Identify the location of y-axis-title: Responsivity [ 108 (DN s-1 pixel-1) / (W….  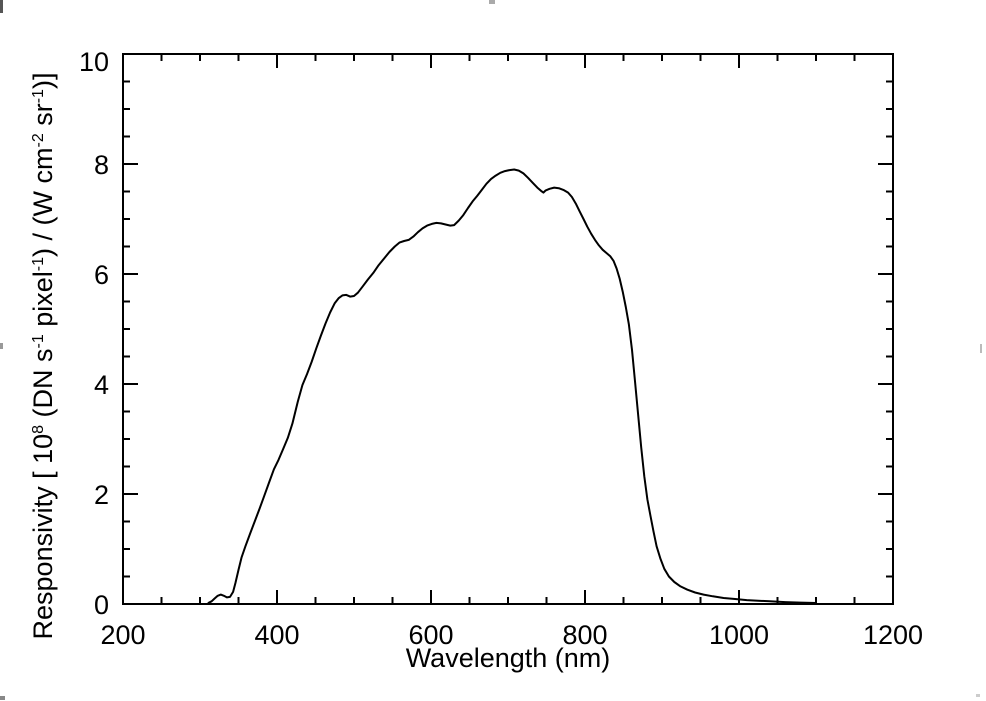
(43, 356).